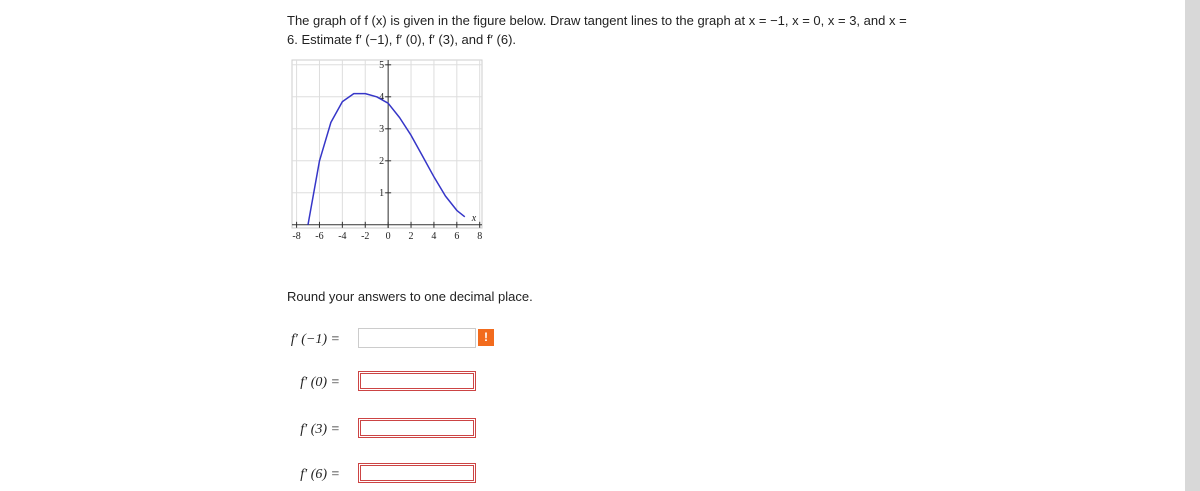 This screenshot has width=1200, height=491. I want to click on x-tick-label: -4, so click(342, 236).